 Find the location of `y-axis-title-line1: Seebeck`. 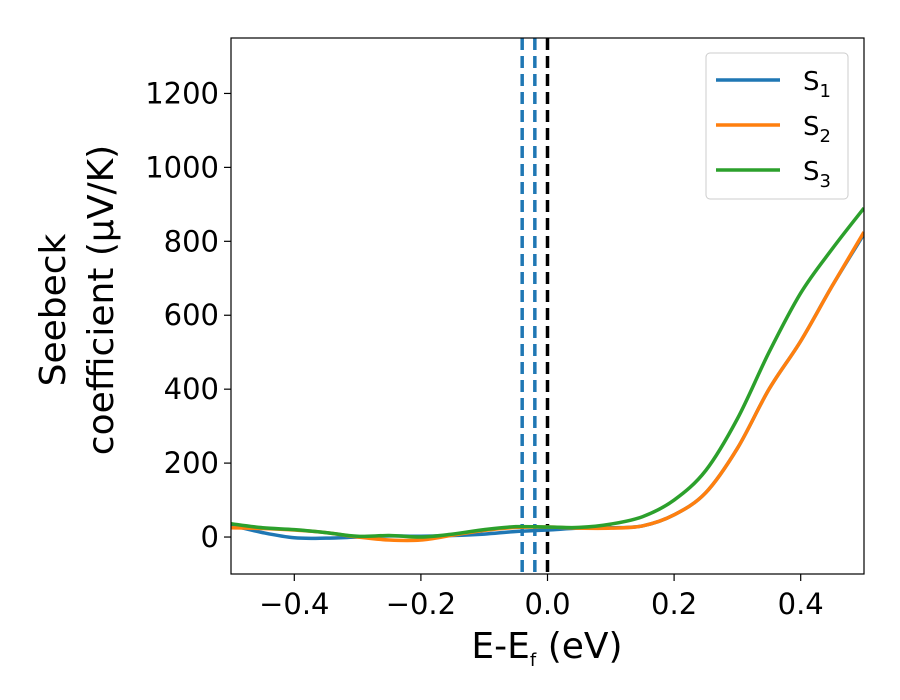

y-axis-title-line1: Seebeck is located at coordinates (53, 309).